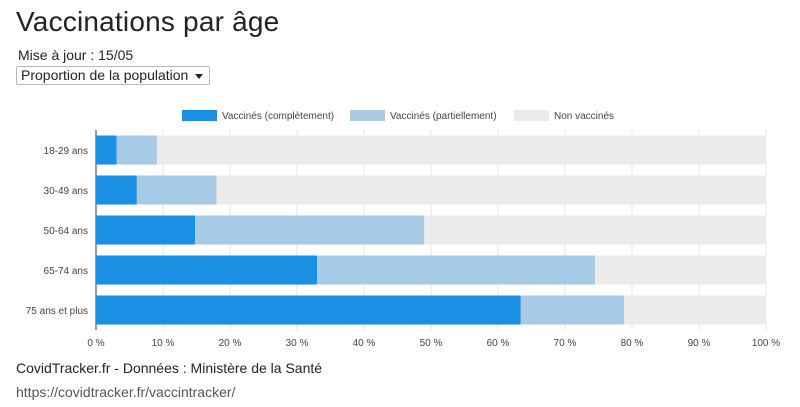 The height and width of the screenshot is (407, 800). Describe the element at coordinates (66, 271) in the screenshot. I see `category-label: 65-74 ans` at that location.